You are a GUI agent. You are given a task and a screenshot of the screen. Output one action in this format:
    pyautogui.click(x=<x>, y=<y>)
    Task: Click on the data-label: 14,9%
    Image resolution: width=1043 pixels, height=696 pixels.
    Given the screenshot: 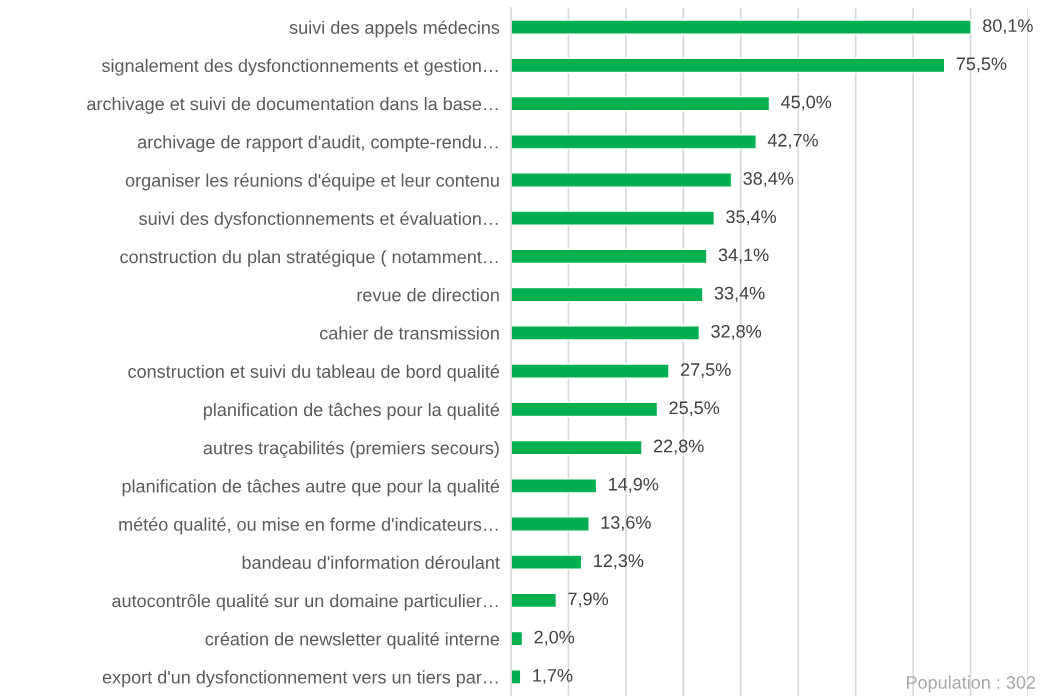 What is the action you would take?
    pyautogui.click(x=634, y=485)
    